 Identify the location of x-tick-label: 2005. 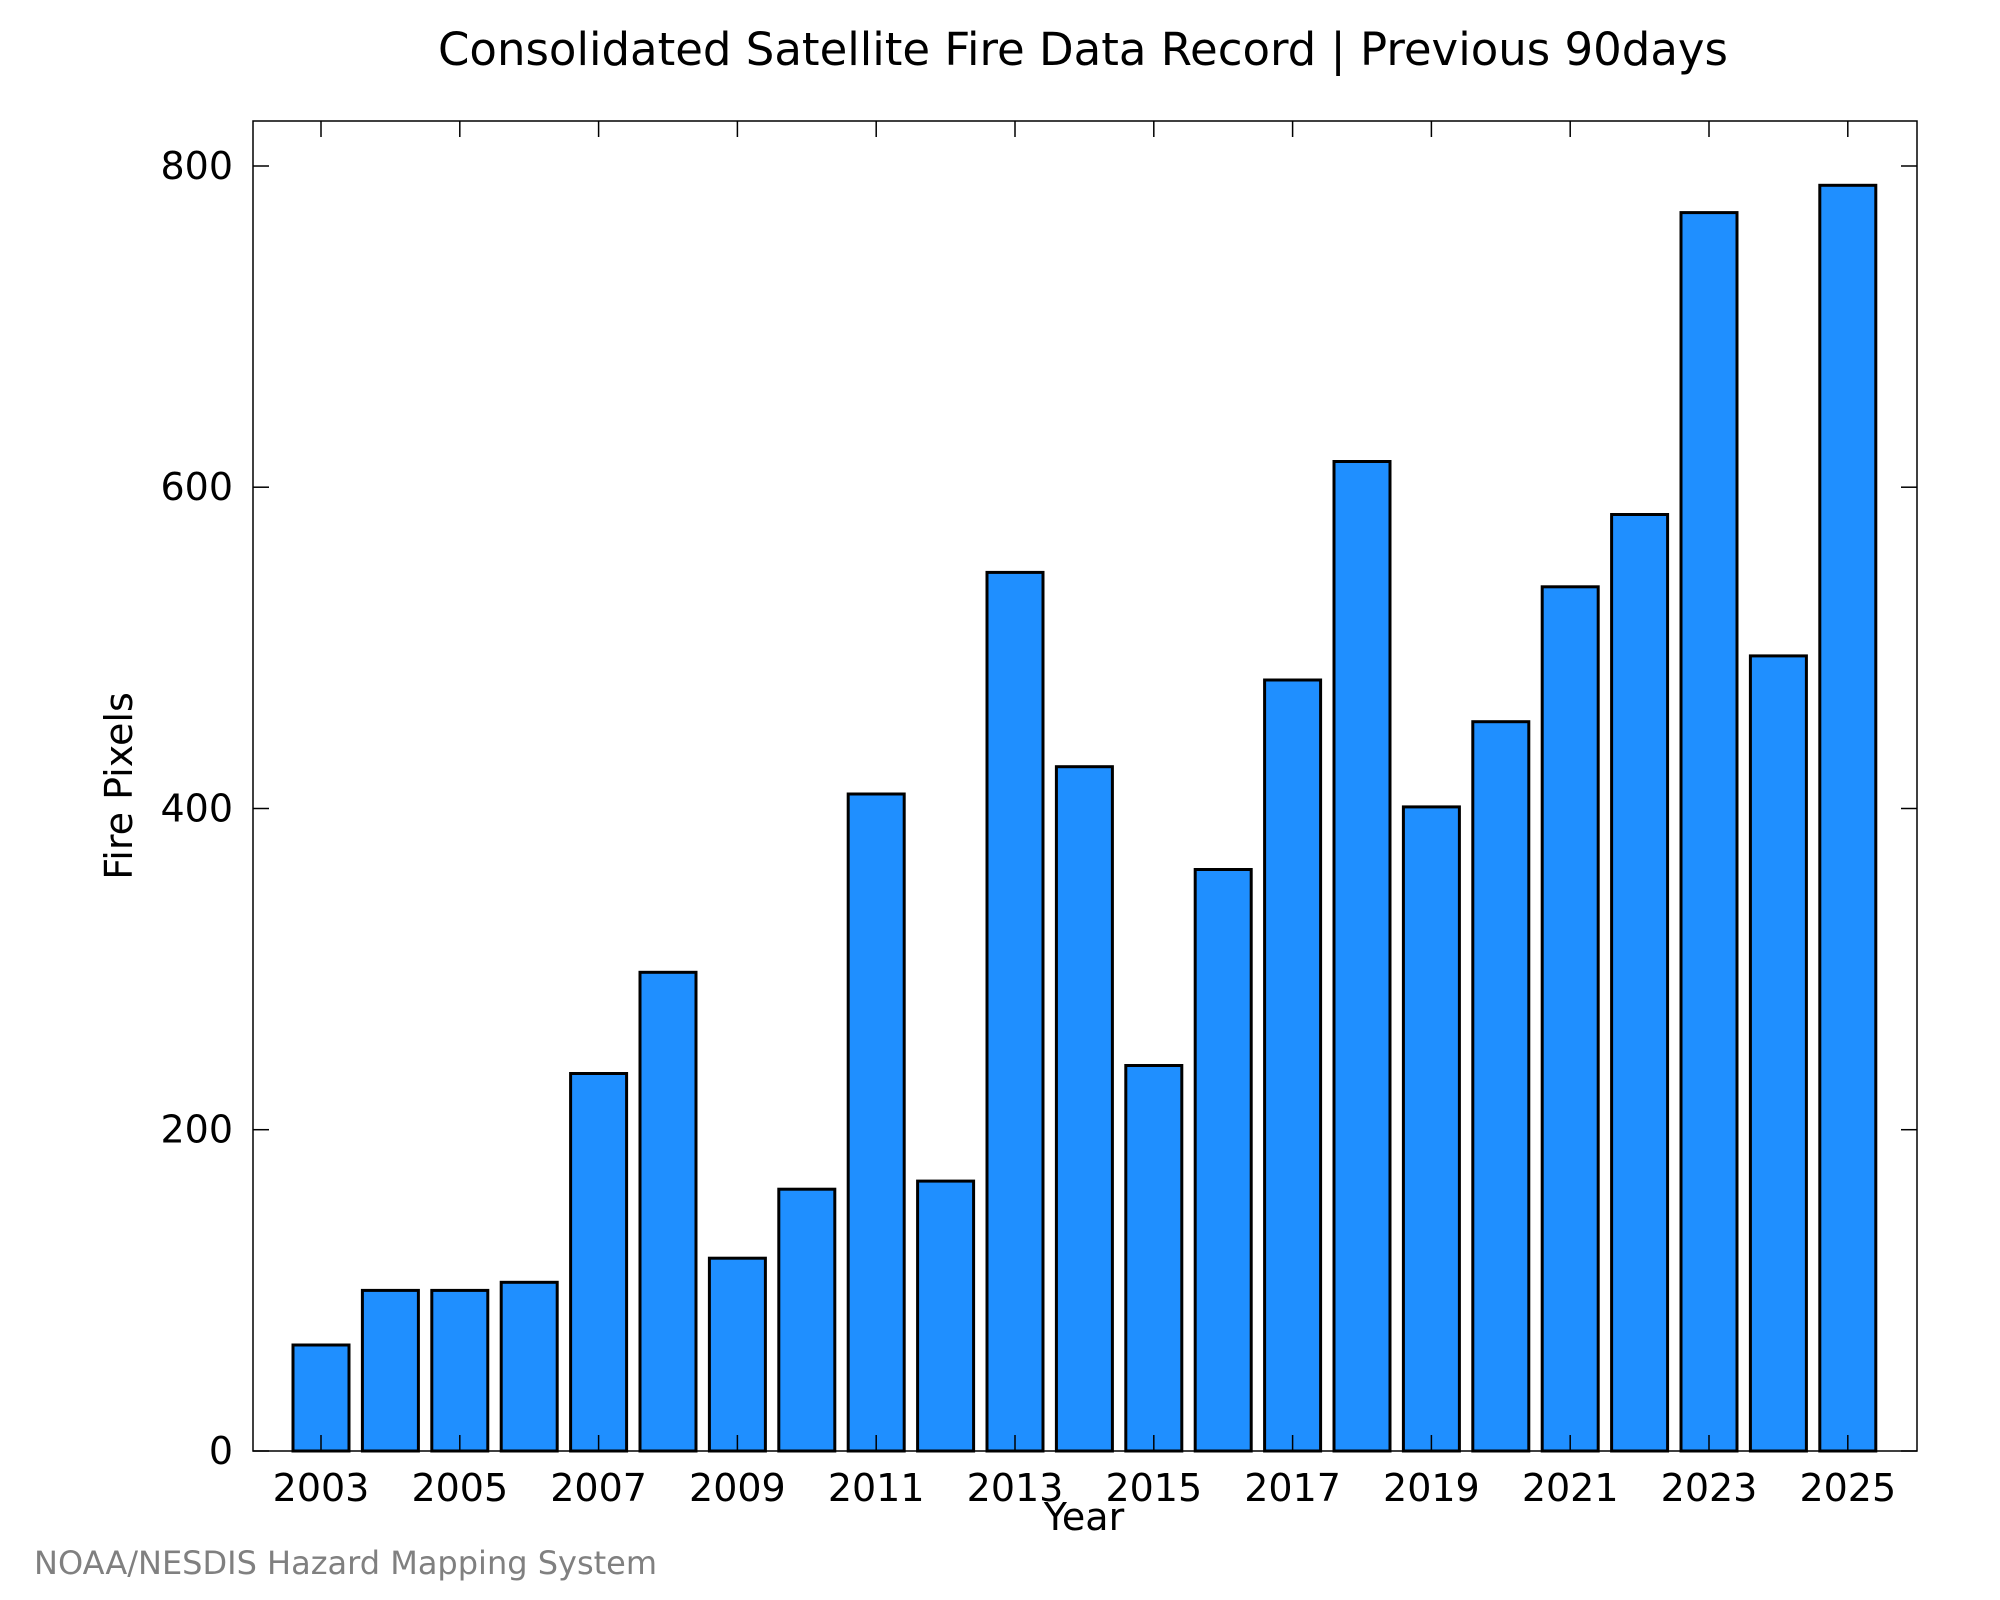
(459, 1488).